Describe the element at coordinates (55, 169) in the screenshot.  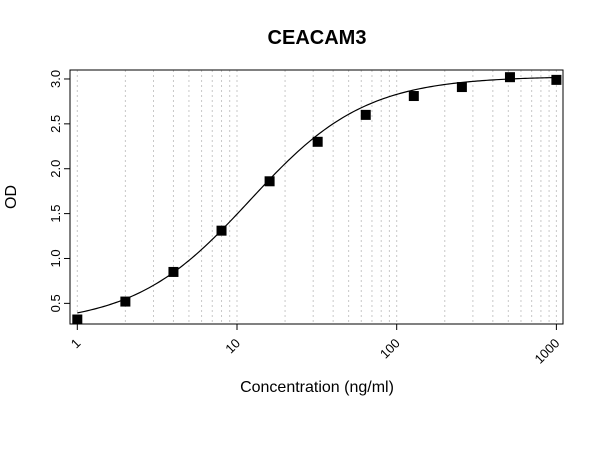
I see `y-tick-label: 2.0` at that location.